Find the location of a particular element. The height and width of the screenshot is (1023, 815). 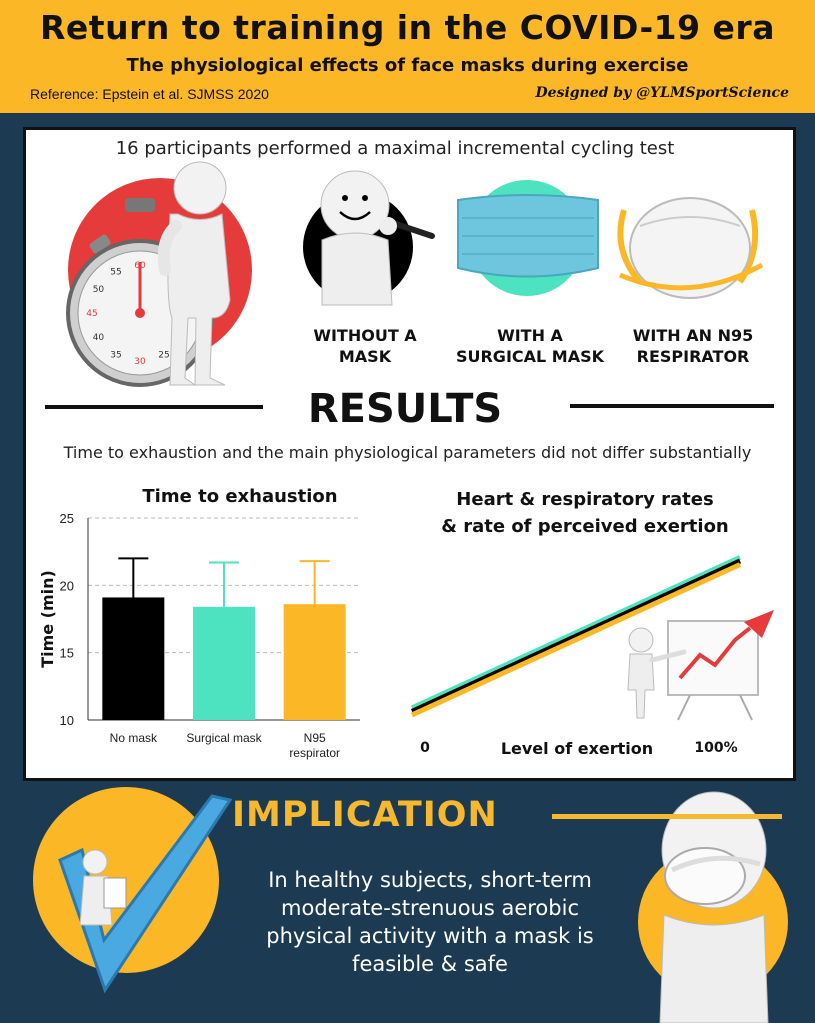

implication-rule is located at coordinates (667, 816).